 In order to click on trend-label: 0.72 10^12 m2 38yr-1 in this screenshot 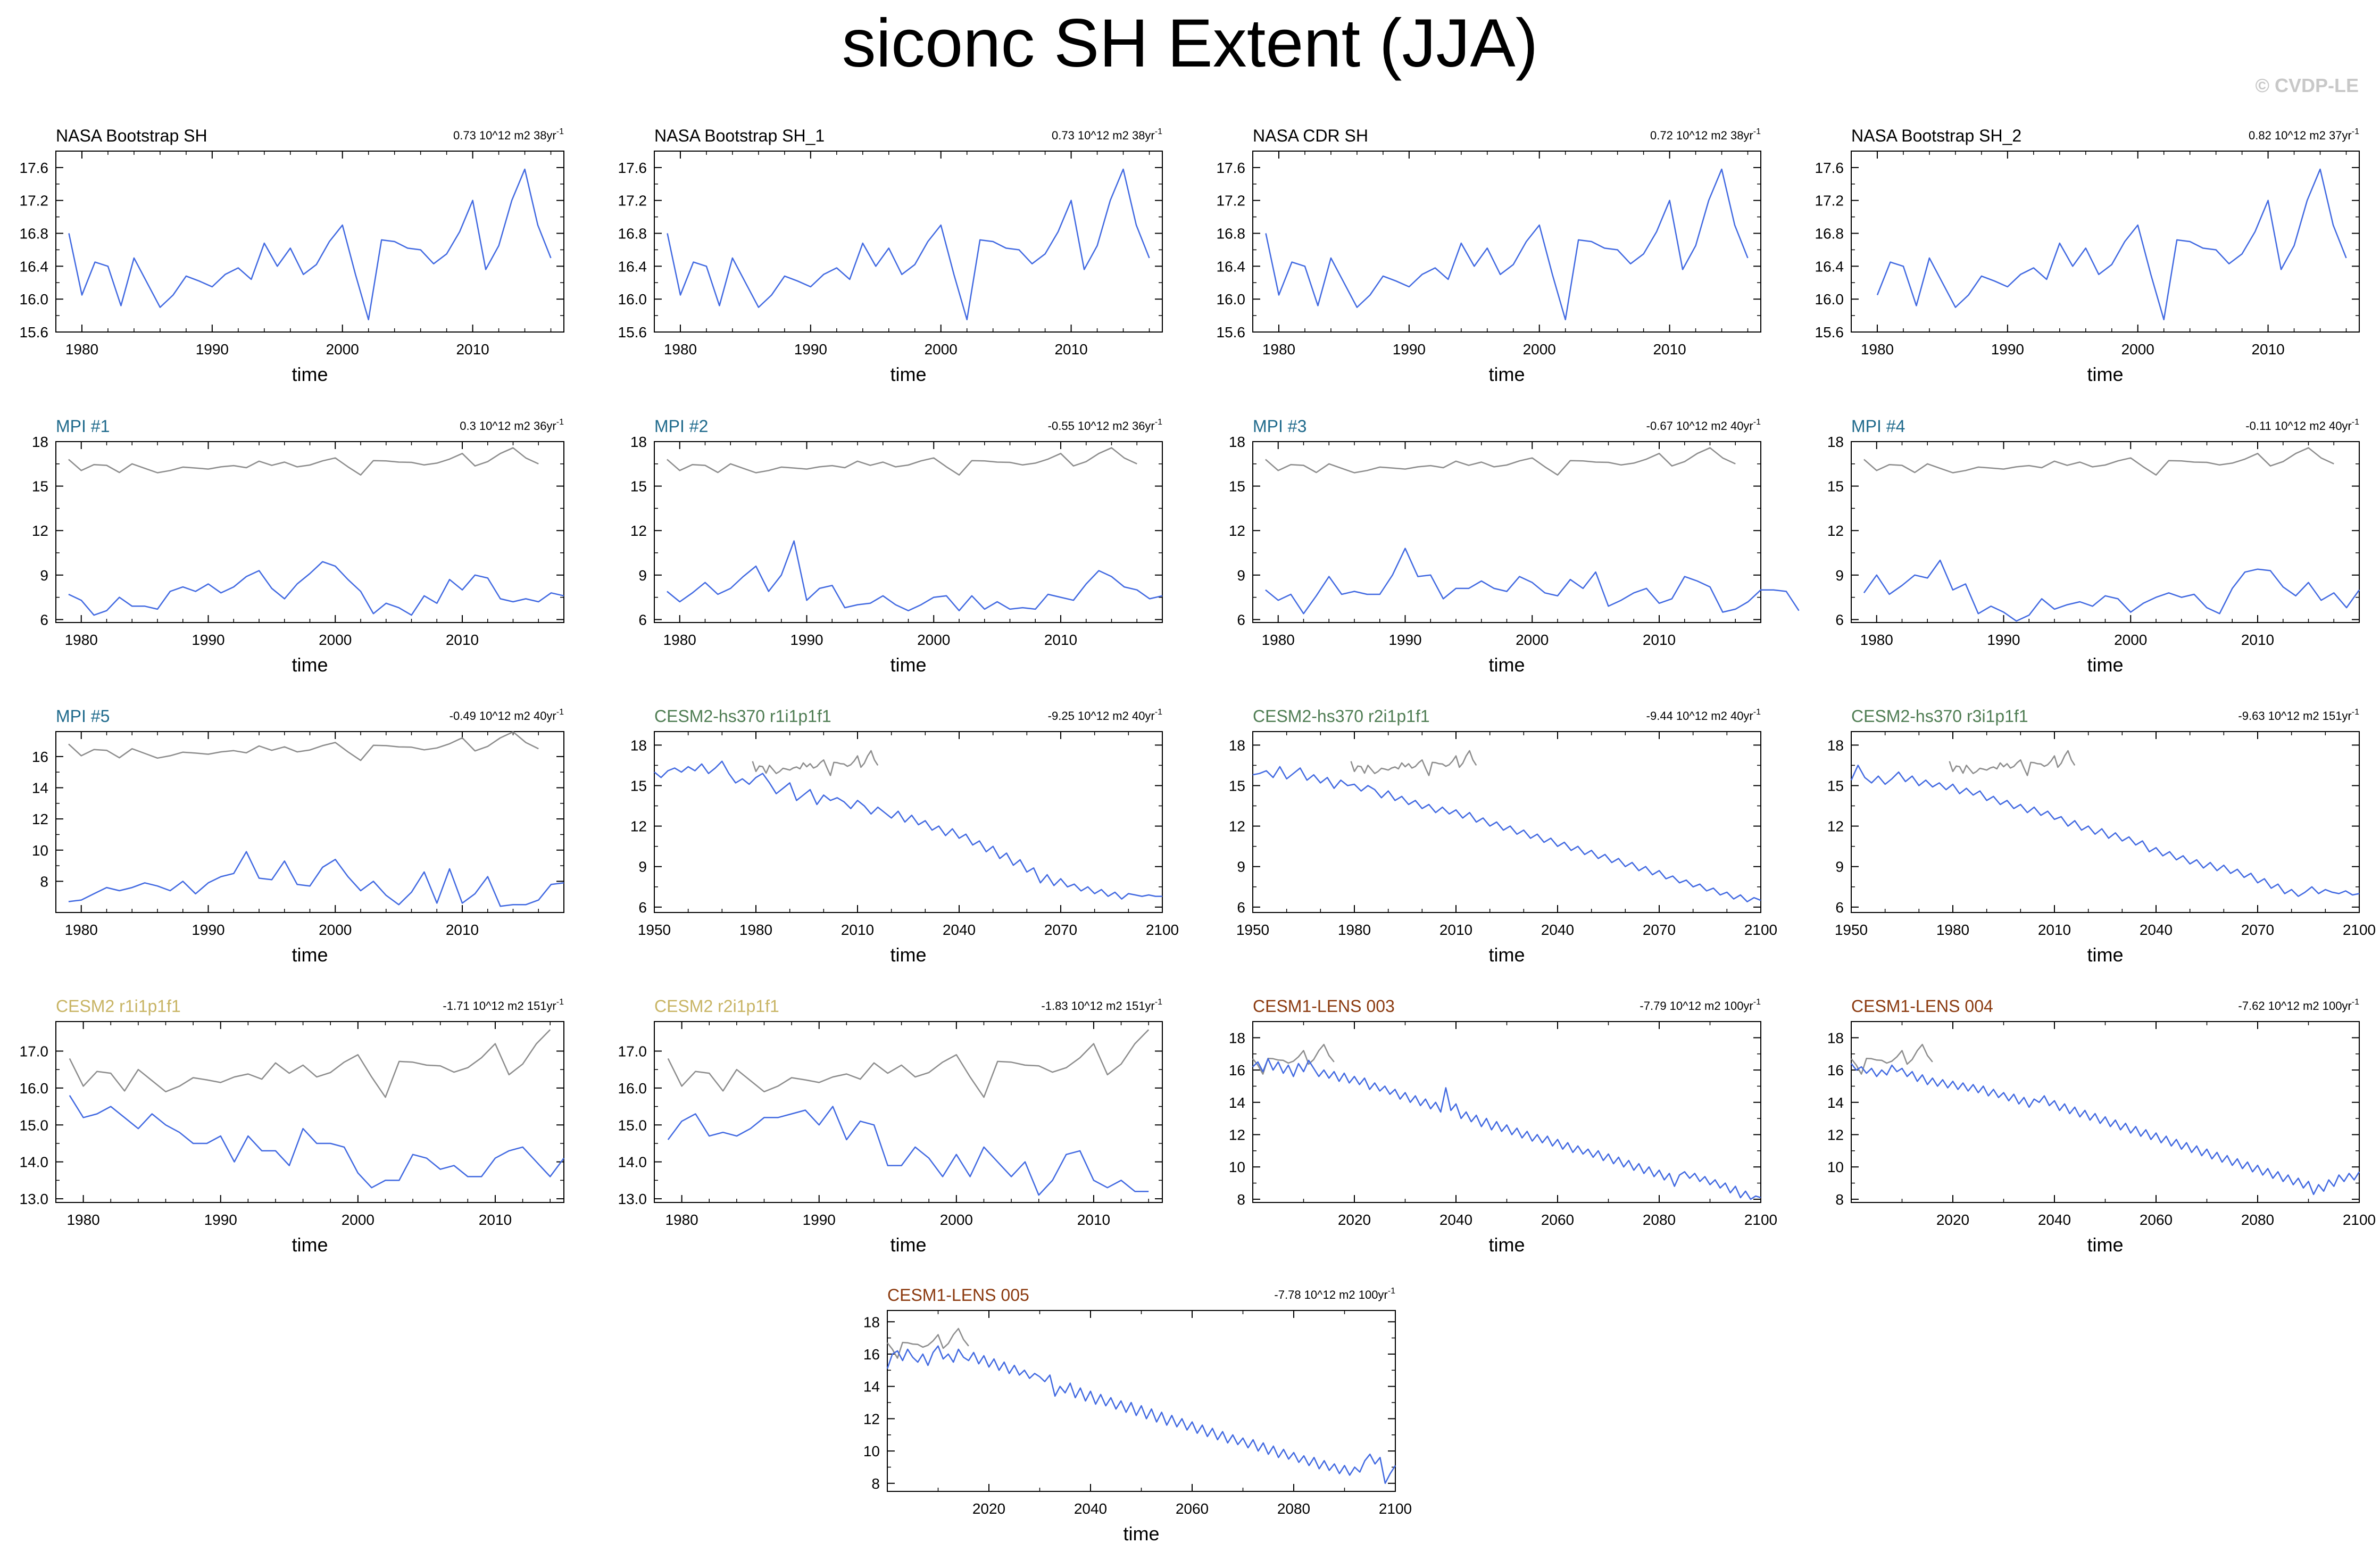, I will do `click(1705, 134)`.